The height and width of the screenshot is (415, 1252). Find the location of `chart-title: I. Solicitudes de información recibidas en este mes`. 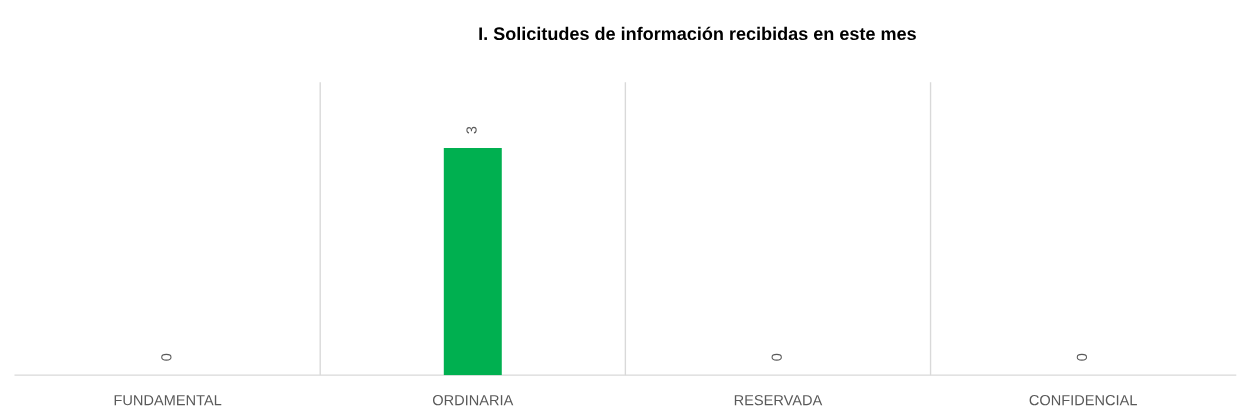

chart-title: I. Solicitudes de información recibidas en este mes is located at coordinates (697, 33).